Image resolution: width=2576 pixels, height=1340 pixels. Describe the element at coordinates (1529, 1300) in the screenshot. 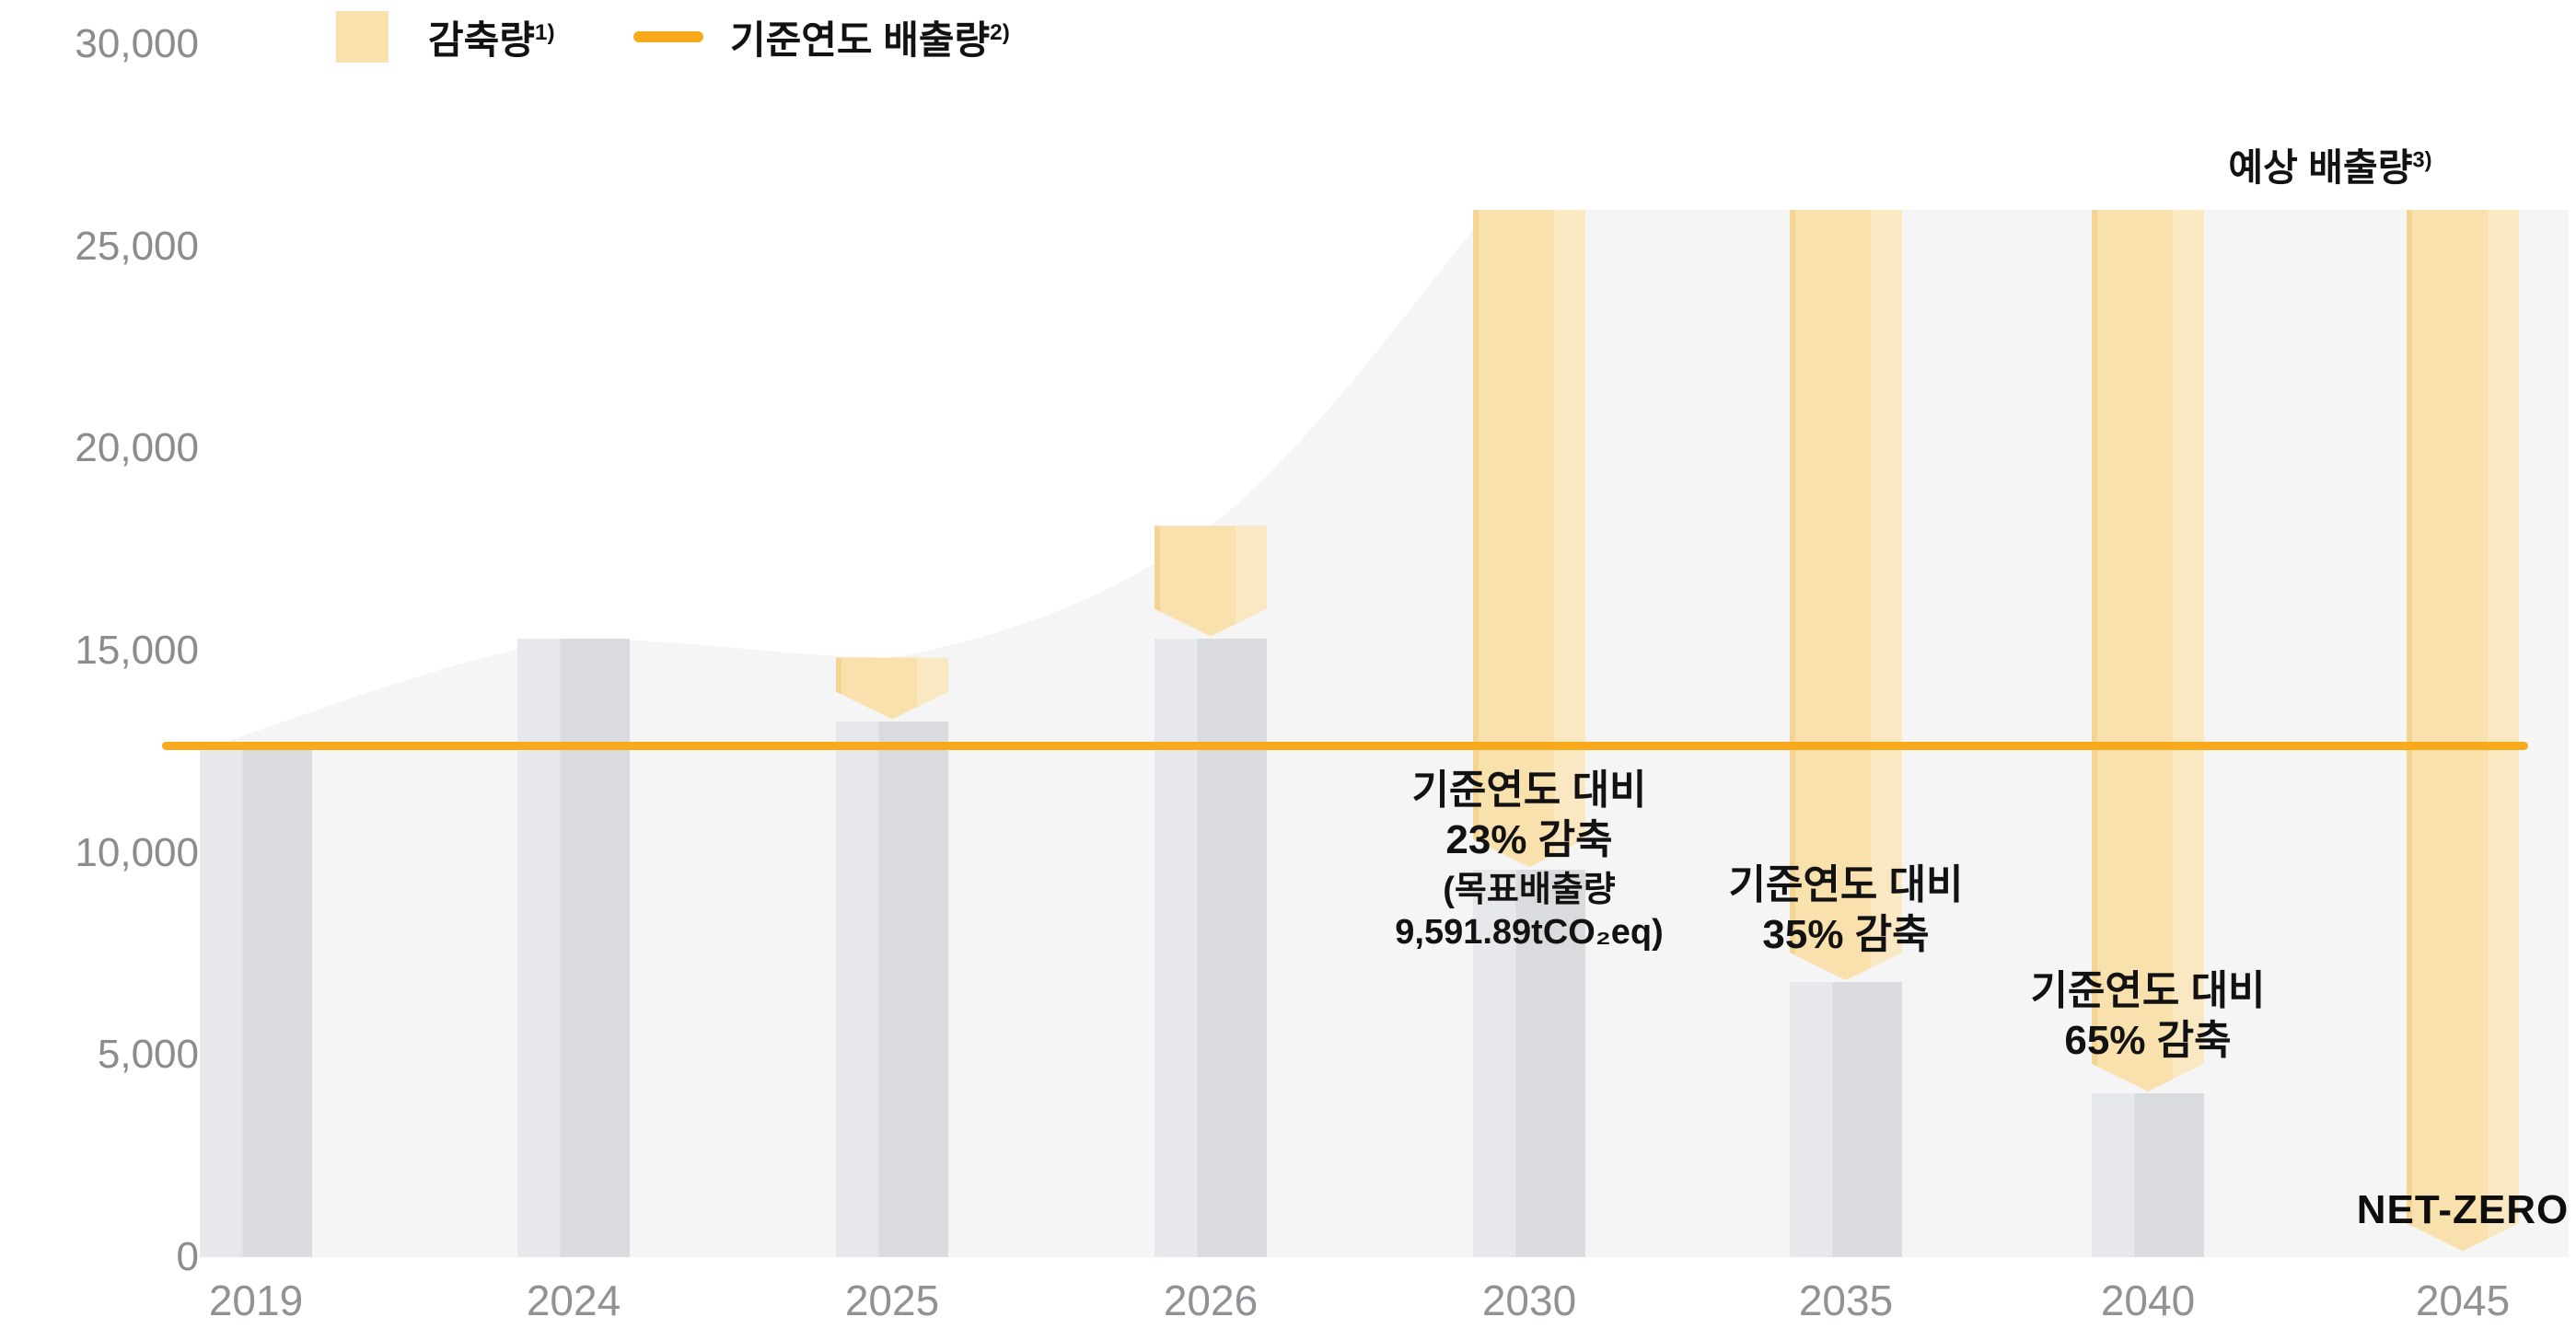

I see `x-axis-year-label: 2030` at that location.